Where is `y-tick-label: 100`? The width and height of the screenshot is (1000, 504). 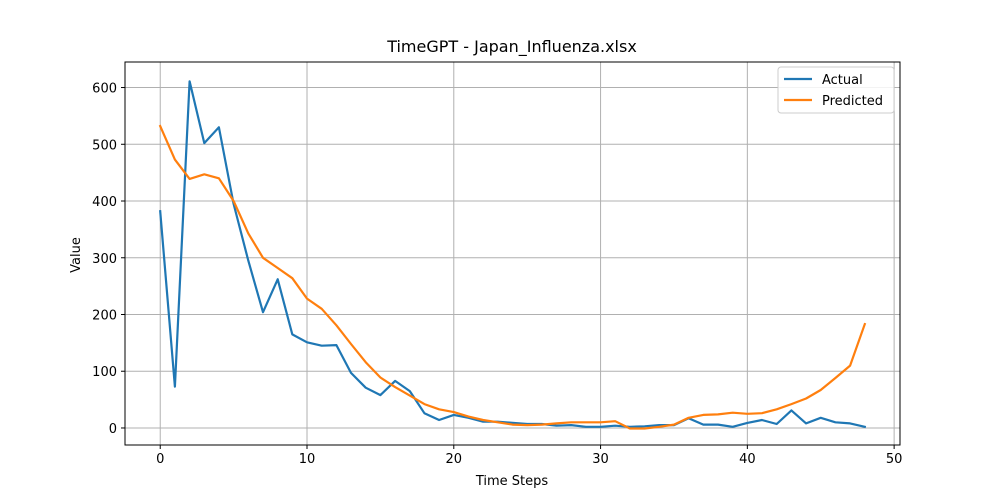
y-tick-label: 100 is located at coordinates (104, 372).